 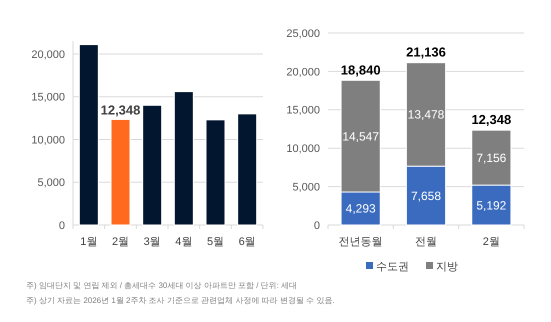 What do you see at coordinates (247, 242) in the screenshot?
I see `x-tick-label: 6월` at bounding box center [247, 242].